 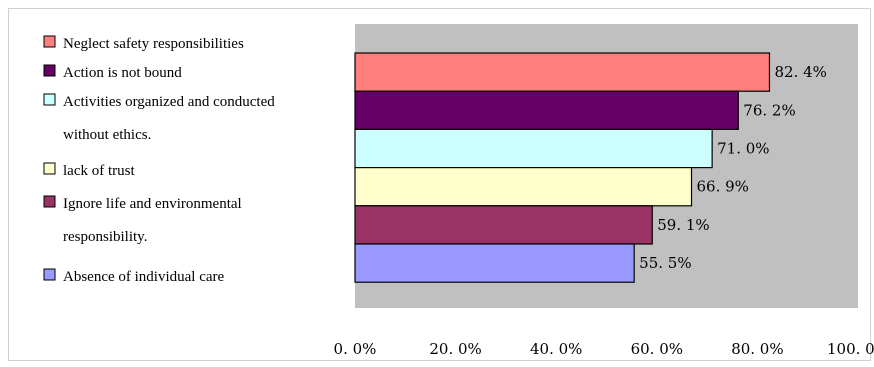 I want to click on legend-label-3: without ethics., so click(x=107, y=135).